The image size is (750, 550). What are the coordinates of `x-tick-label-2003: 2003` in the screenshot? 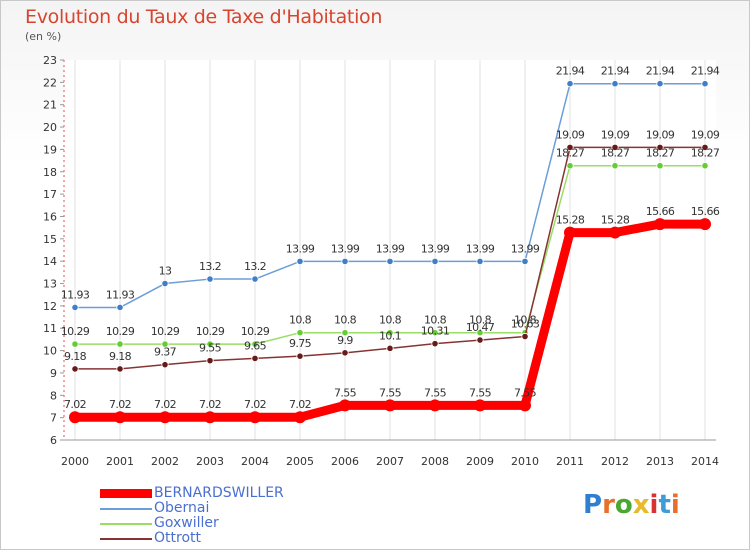 It's located at (210, 461).